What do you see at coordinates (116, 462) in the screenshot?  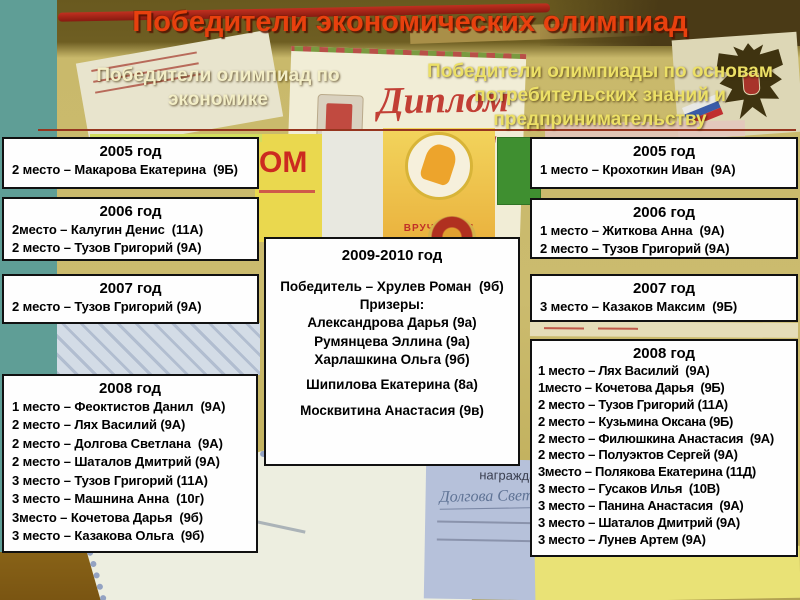 I see `winner-entry: 2 место – Шаталов Дмитрий (9А)` at bounding box center [116, 462].